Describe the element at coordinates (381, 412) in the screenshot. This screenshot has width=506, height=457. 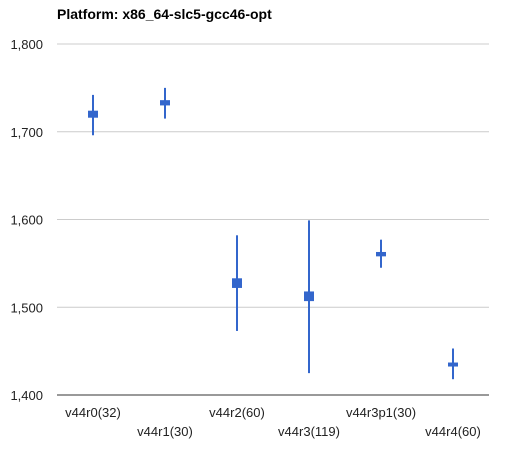
I see `x-tick-label: v44r3p1(30)` at that location.